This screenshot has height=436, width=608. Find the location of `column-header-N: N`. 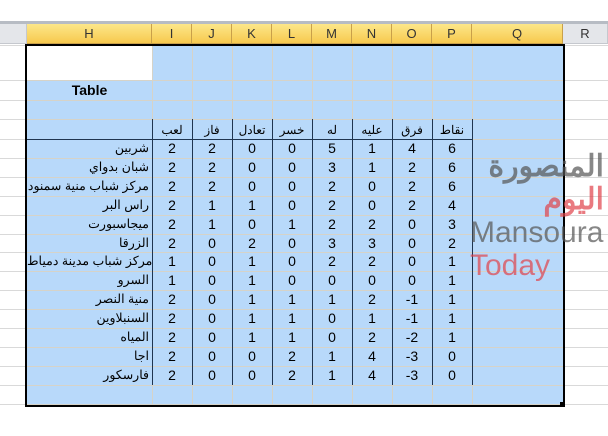

column-header-N: N is located at coordinates (372, 34).